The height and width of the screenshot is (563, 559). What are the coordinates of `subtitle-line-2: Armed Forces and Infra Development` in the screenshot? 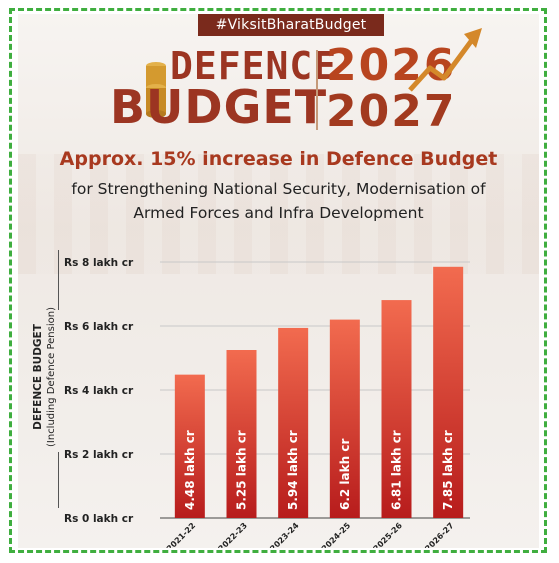 It's located at (278, 213).